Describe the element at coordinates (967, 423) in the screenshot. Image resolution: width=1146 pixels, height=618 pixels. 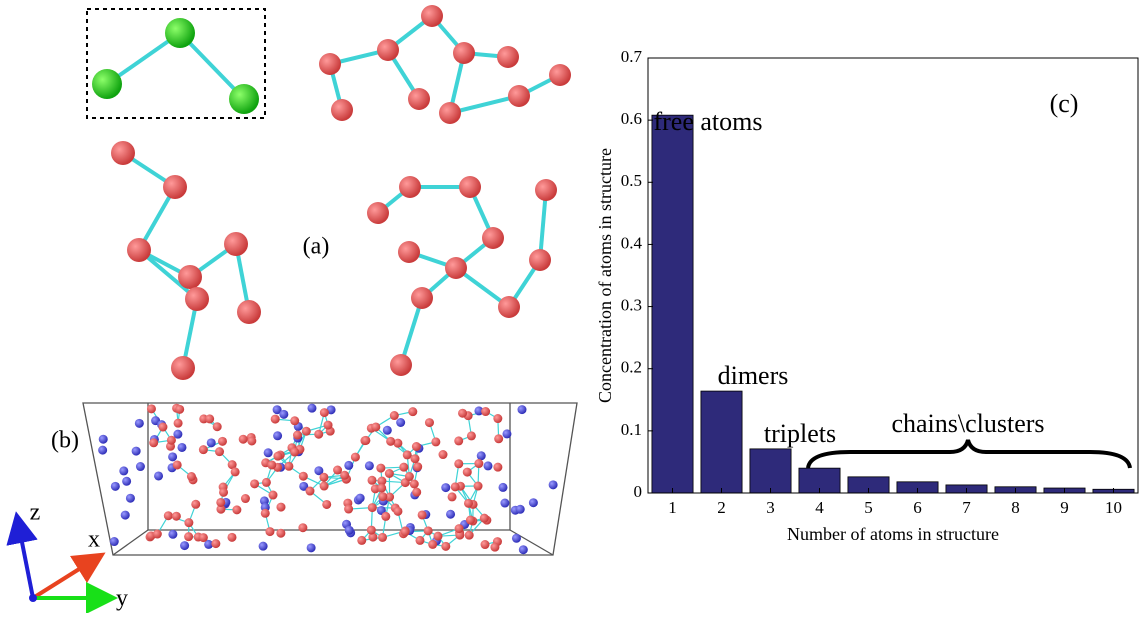
I see `annotation: chains\clusters` at that location.